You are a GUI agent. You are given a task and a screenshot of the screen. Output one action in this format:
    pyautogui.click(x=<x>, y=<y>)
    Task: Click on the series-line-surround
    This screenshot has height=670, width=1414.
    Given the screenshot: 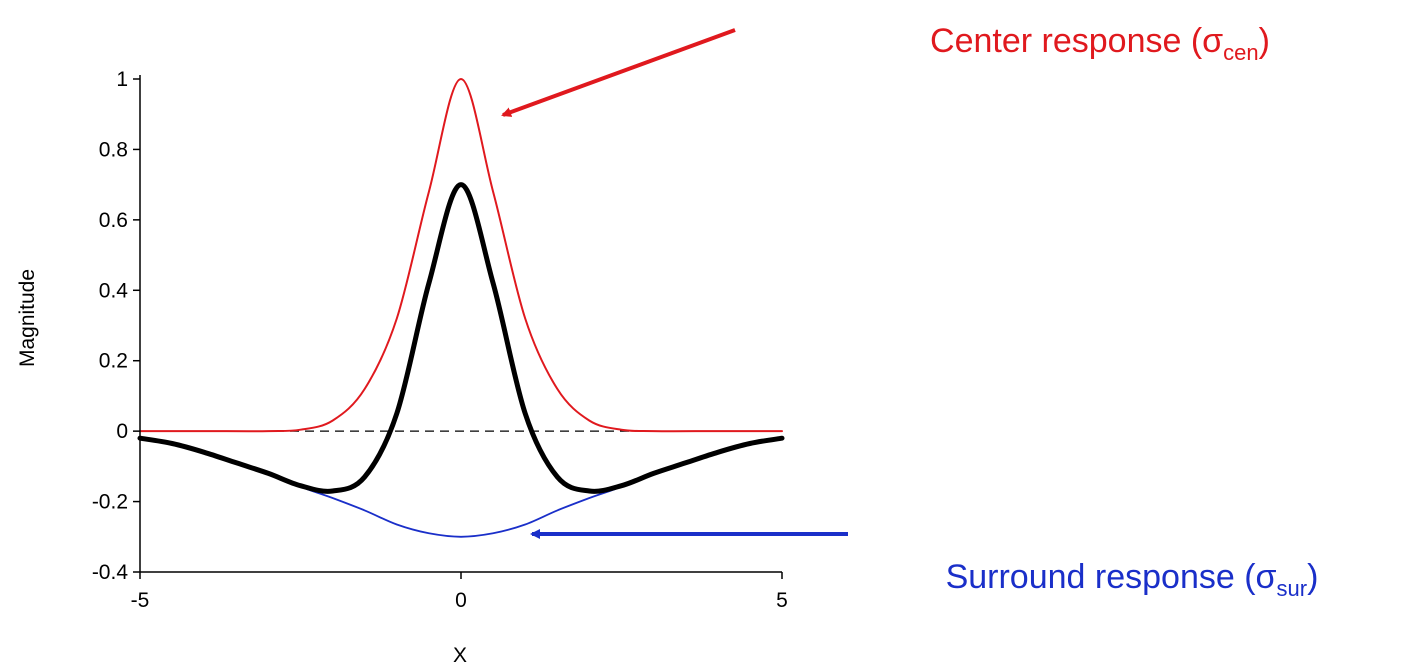 What is the action you would take?
    pyautogui.click(x=461, y=513)
    